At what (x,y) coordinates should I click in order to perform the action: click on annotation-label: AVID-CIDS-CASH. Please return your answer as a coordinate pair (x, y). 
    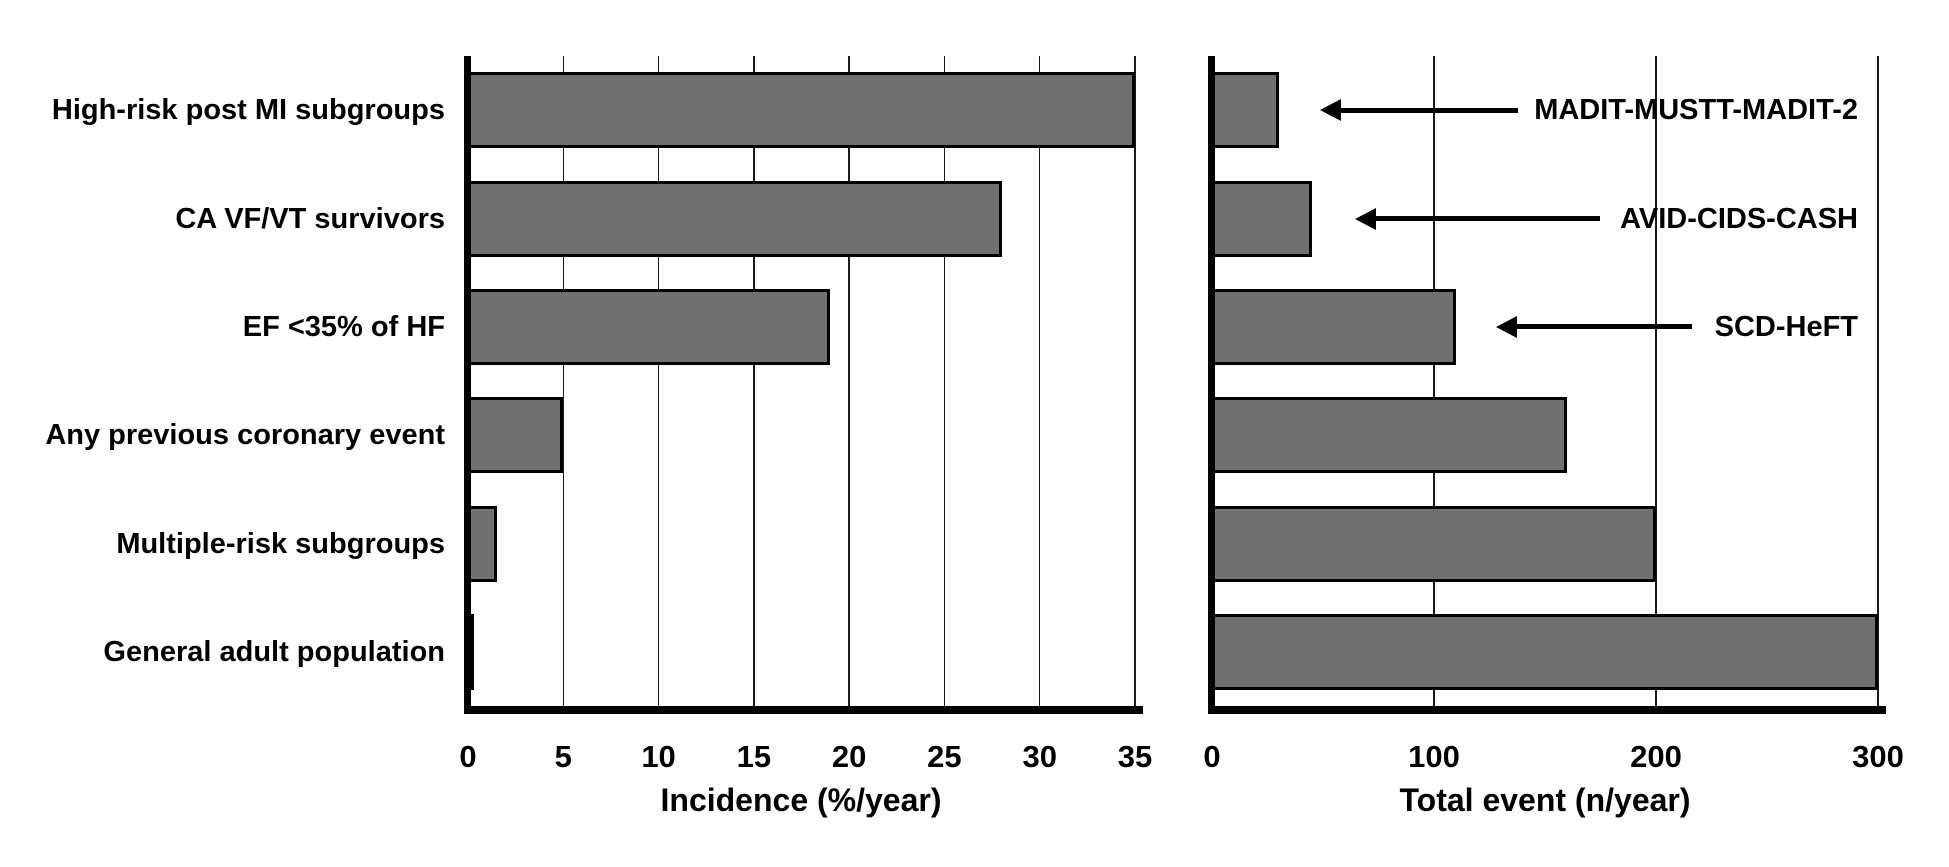
    Looking at the image, I should click on (1739, 218).